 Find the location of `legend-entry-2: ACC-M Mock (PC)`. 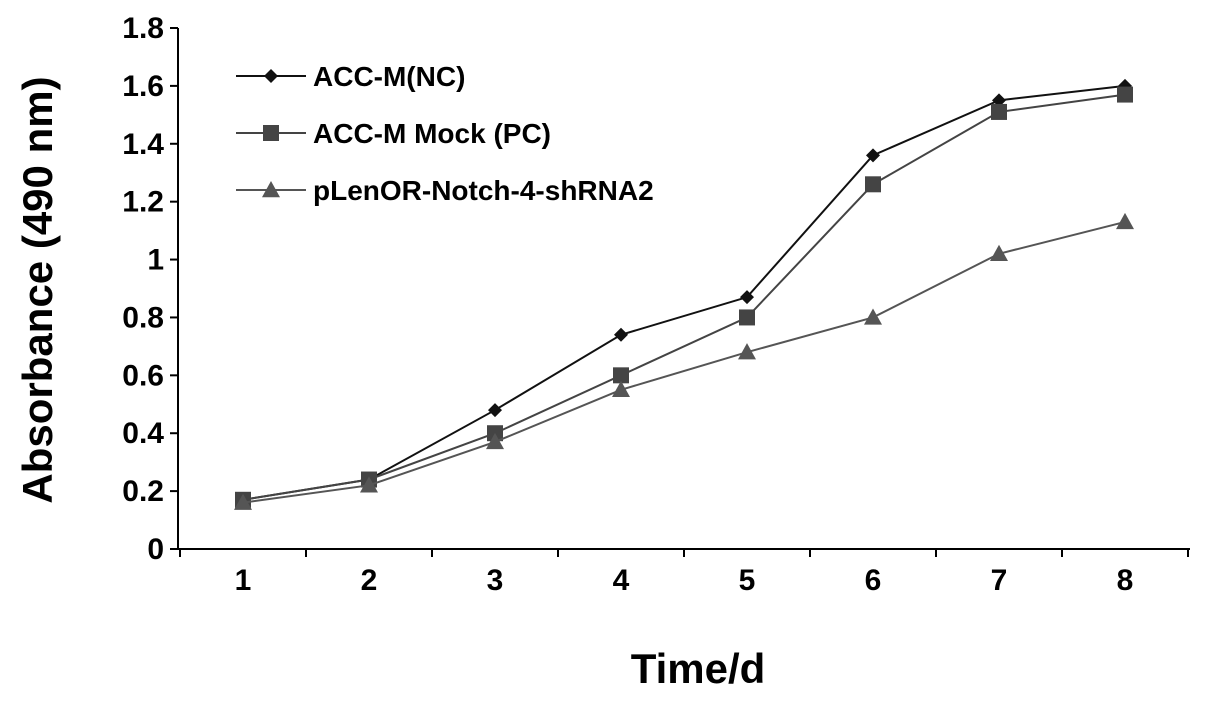

legend-entry-2: ACC-M Mock (PC) is located at coordinates (393, 133).